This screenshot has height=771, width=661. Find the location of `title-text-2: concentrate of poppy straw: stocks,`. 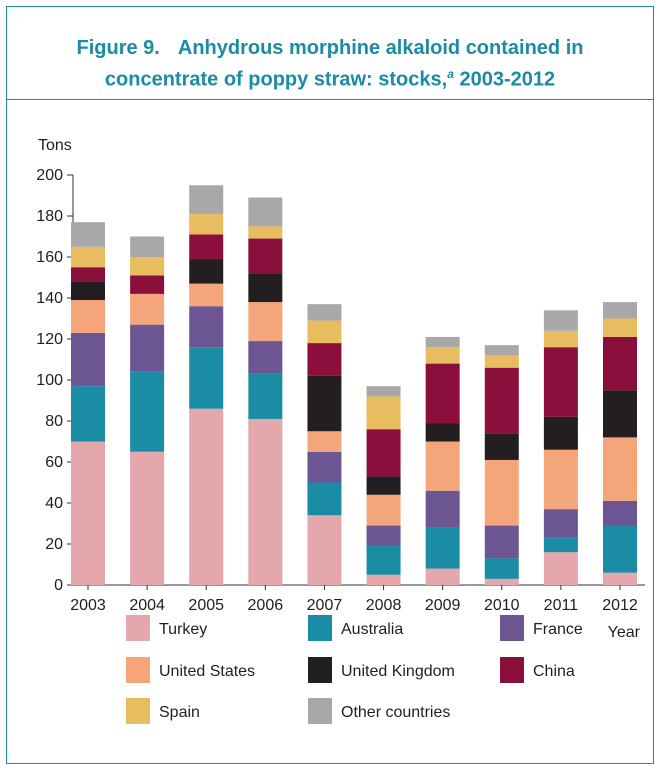

title-text-2: concentrate of poppy straw: stocks, is located at coordinates (276, 79).